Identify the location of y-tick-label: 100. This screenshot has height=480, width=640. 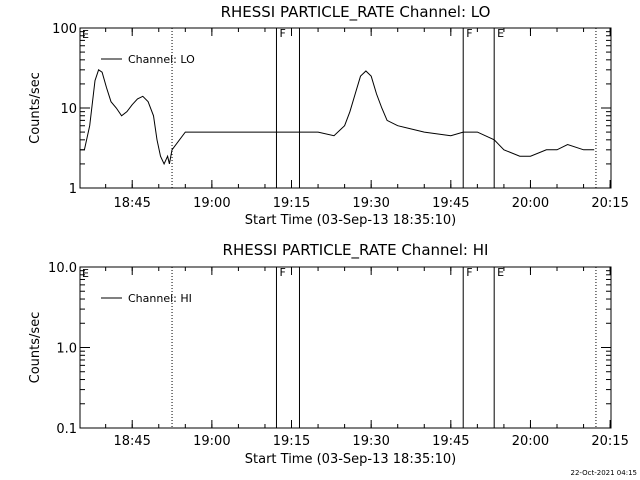
(64, 29).